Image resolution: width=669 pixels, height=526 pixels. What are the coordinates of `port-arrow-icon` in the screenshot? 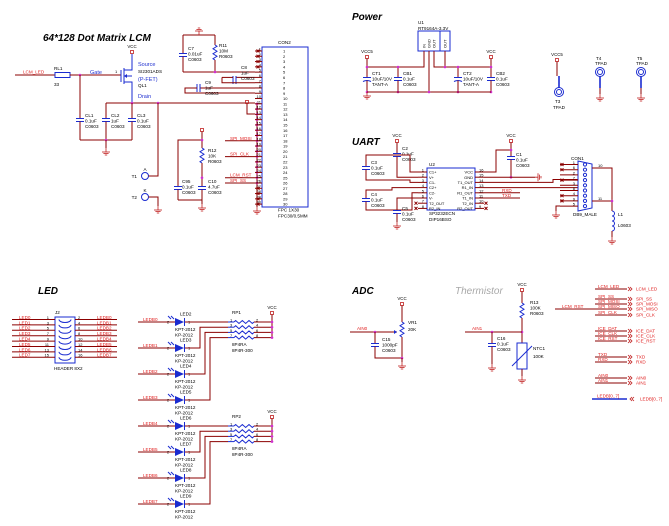 It's located at (630, 378).